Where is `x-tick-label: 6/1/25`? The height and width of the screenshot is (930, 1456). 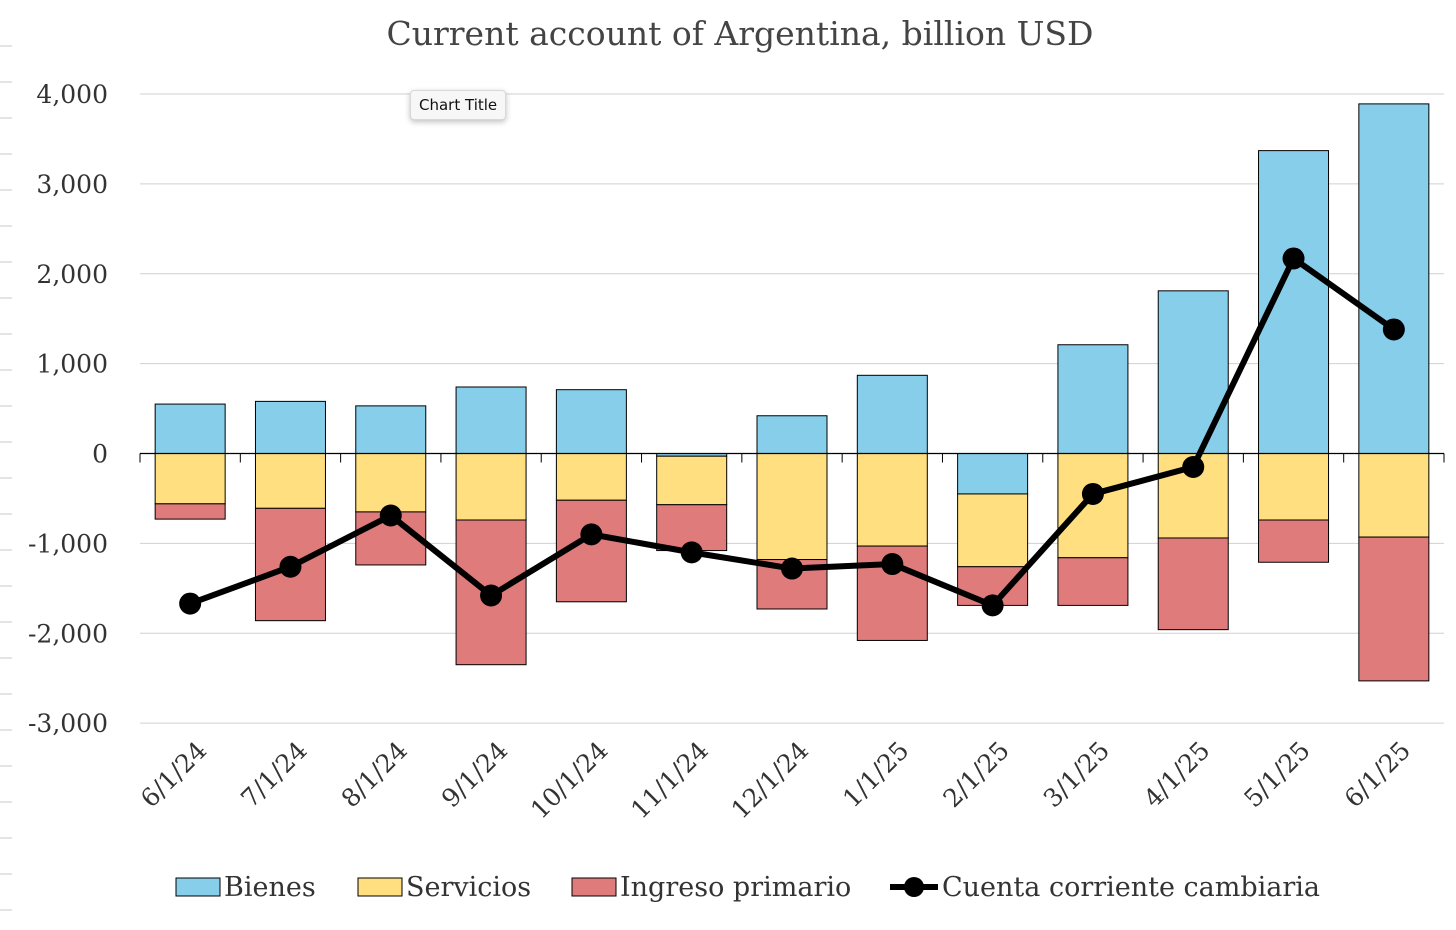 x-tick-label: 6/1/25 is located at coordinates (1377, 774).